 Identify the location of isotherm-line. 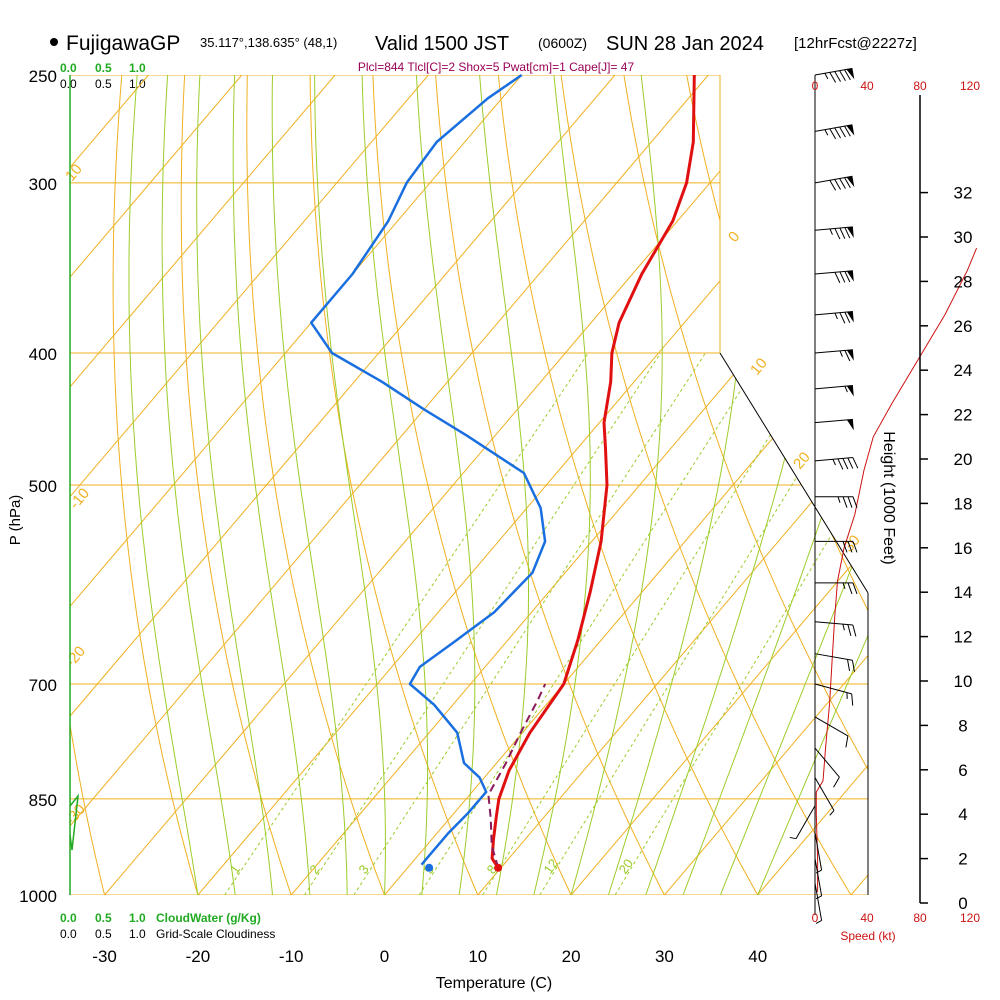
(156, 485).